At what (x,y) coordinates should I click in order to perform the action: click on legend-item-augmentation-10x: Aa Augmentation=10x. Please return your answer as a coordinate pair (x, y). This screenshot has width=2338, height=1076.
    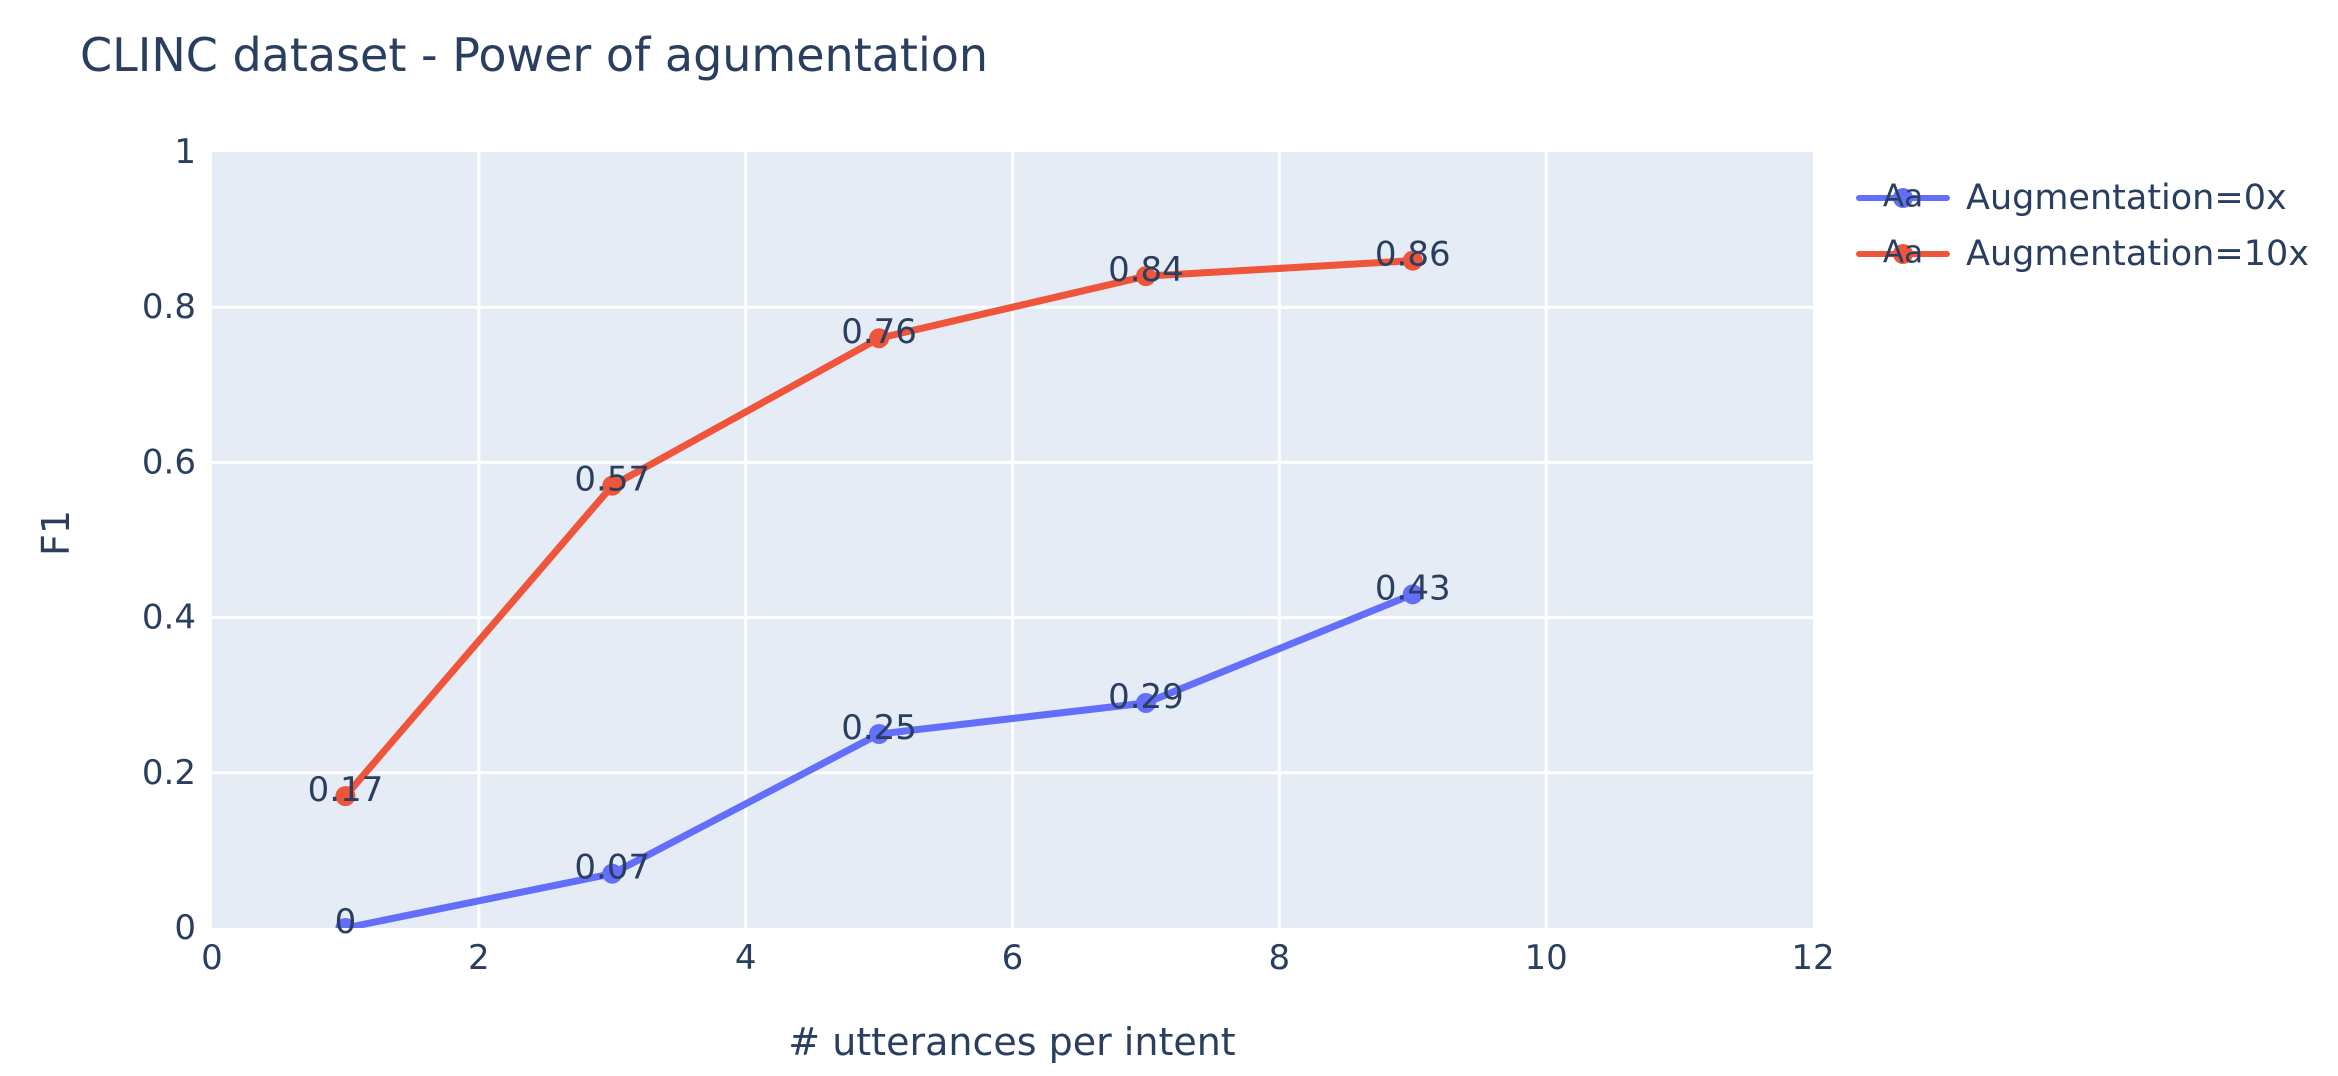
    Looking at the image, I should click on (2082, 254).